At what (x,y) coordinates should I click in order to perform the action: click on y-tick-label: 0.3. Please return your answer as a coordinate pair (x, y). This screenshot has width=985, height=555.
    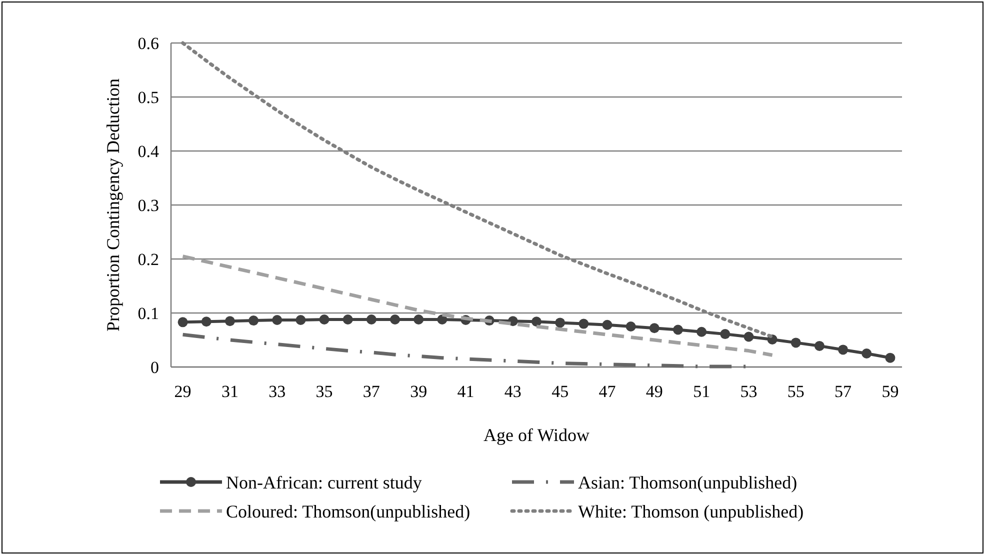
    Looking at the image, I should click on (148, 205).